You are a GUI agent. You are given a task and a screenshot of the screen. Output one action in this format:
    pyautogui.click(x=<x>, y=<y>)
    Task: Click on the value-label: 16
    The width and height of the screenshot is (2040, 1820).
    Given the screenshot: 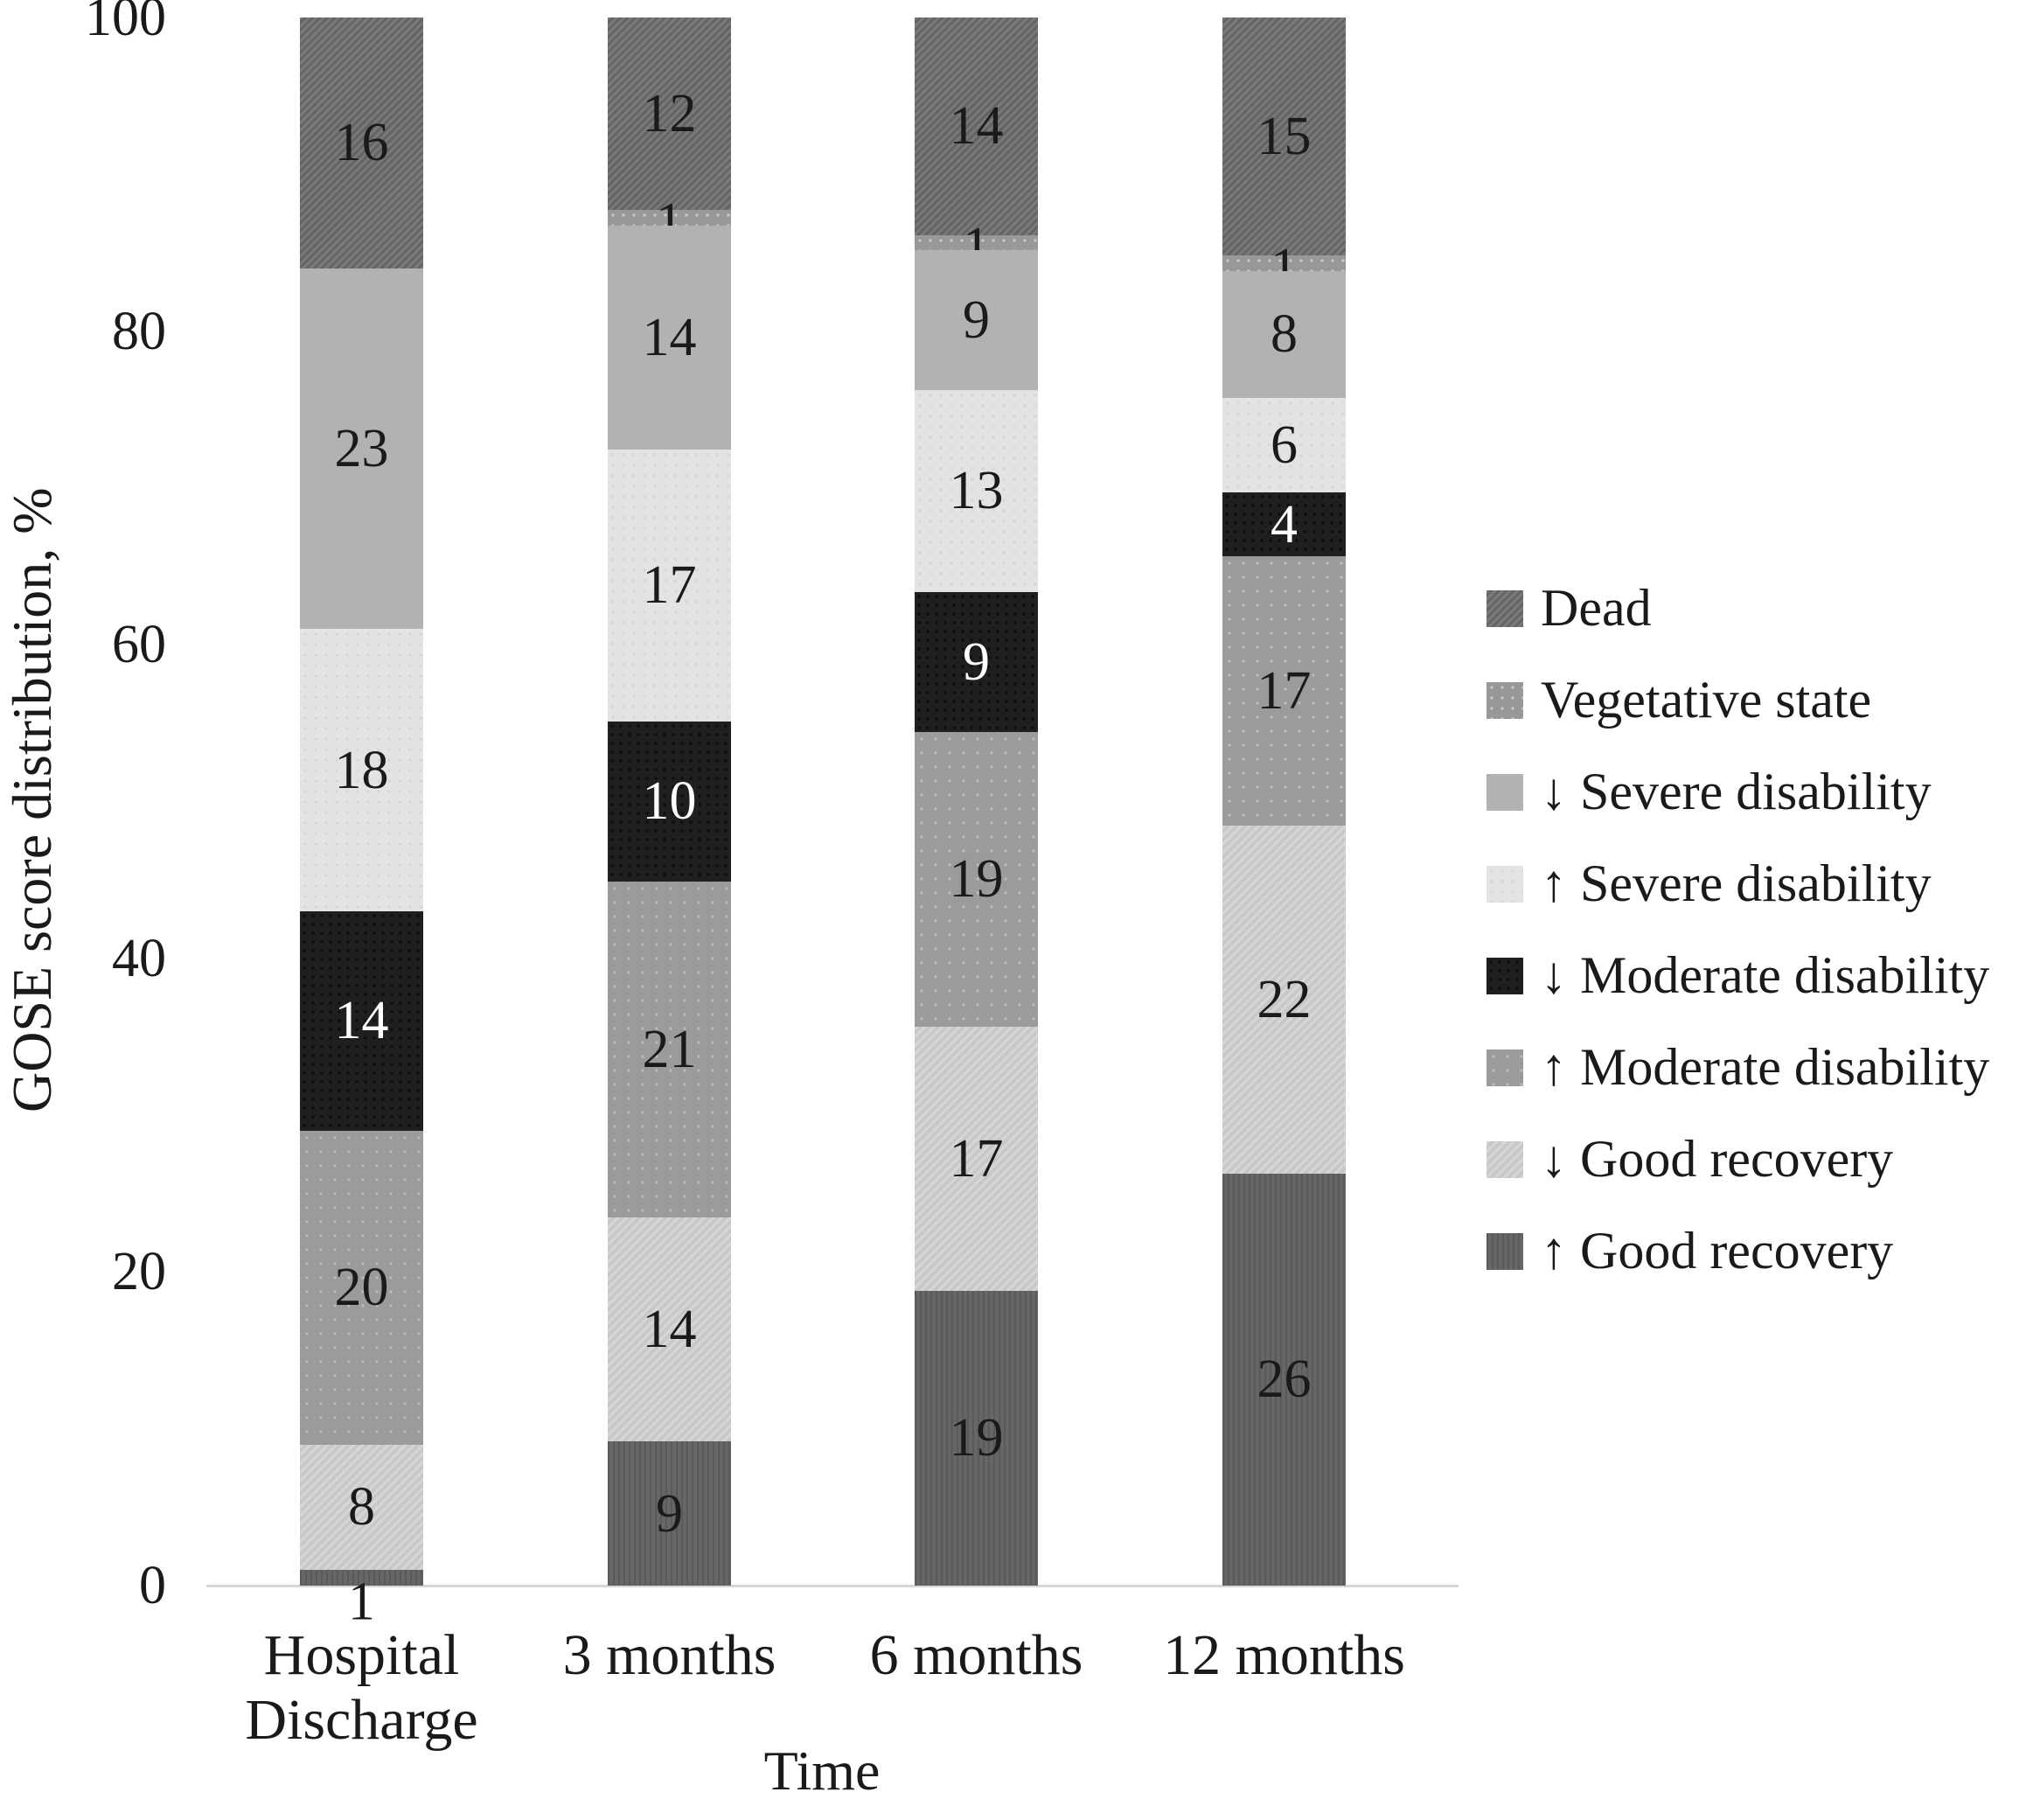 What is the action you would take?
    pyautogui.click(x=361, y=143)
    